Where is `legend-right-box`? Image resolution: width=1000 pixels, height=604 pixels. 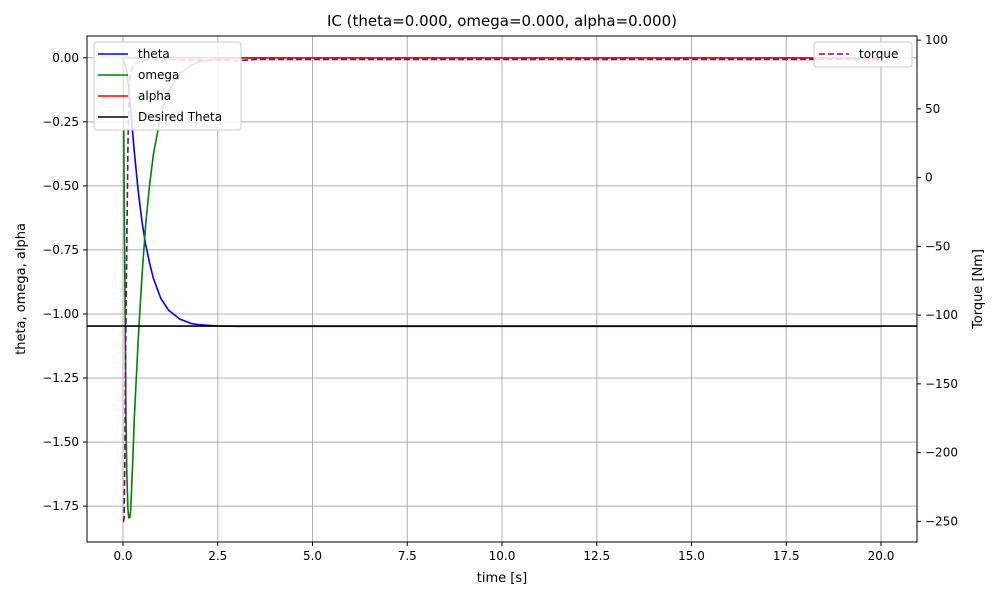 legend-right-box is located at coordinates (863, 54).